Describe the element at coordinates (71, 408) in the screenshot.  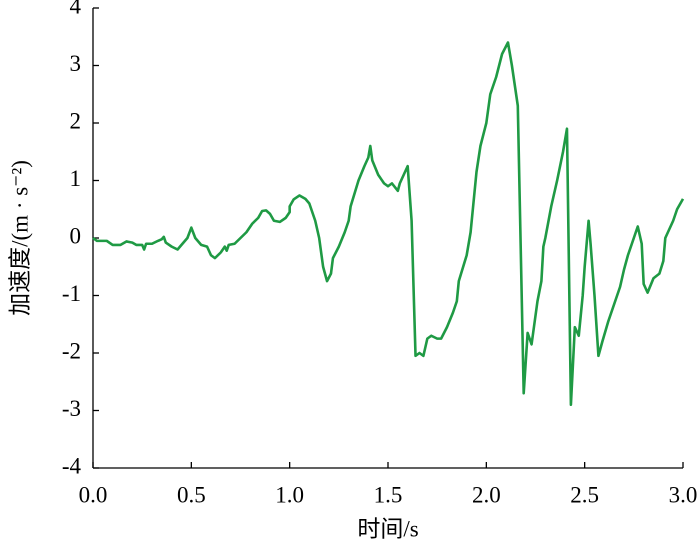
I see `y-tick-label: -3` at that location.